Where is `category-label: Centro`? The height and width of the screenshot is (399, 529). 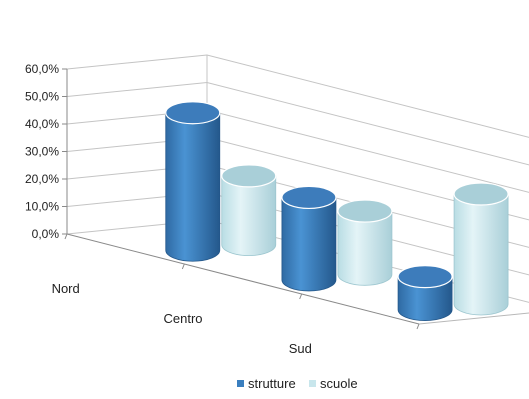 category-label: Centro is located at coordinates (182, 318).